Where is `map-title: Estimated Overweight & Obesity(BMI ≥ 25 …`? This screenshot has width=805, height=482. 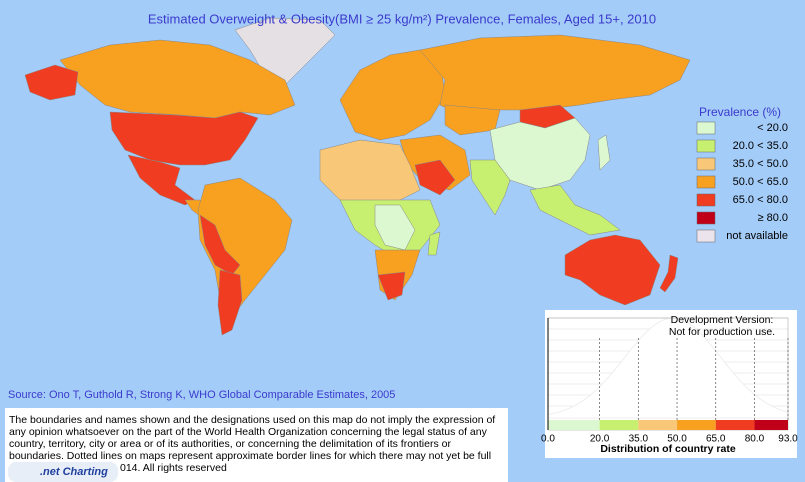 map-title: Estimated Overweight & Obesity(BMI ≥ 25 … is located at coordinates (402, 18).